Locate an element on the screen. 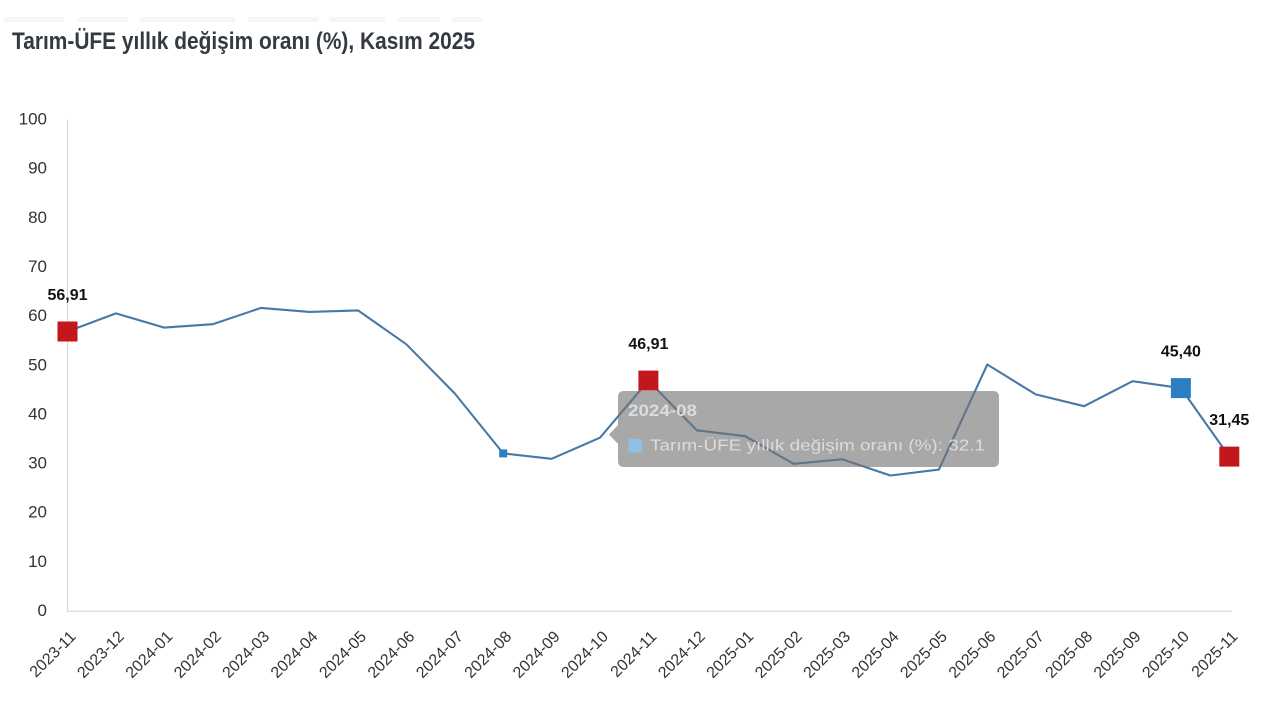  svg-text: 45,40 is located at coordinates (1181, 352).